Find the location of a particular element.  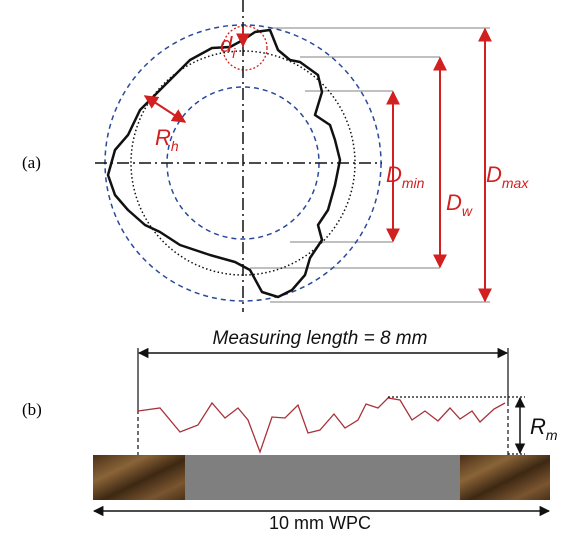

symbol-sub: max is located at coordinates (515, 183).